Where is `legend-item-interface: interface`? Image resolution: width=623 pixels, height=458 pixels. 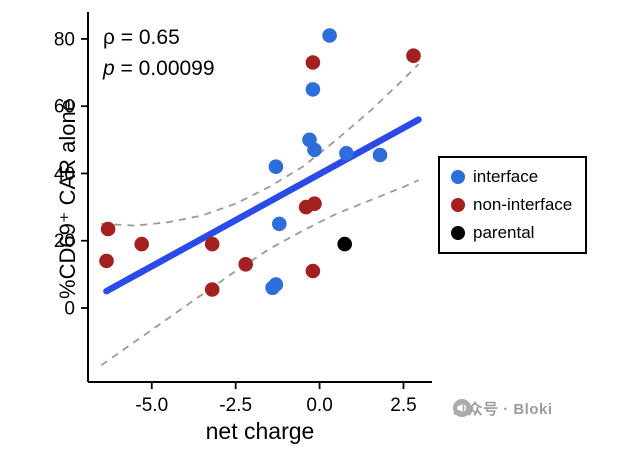 legend-item-interface: interface is located at coordinates (511, 177).